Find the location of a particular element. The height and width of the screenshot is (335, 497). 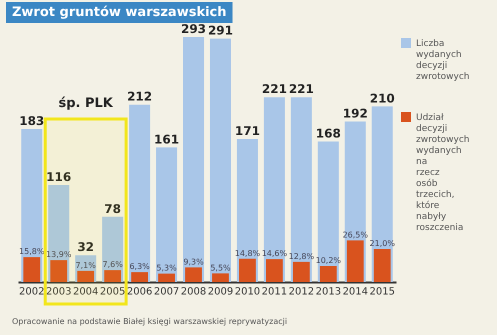

x-tick-label: 2015 is located at coordinates (382, 292).